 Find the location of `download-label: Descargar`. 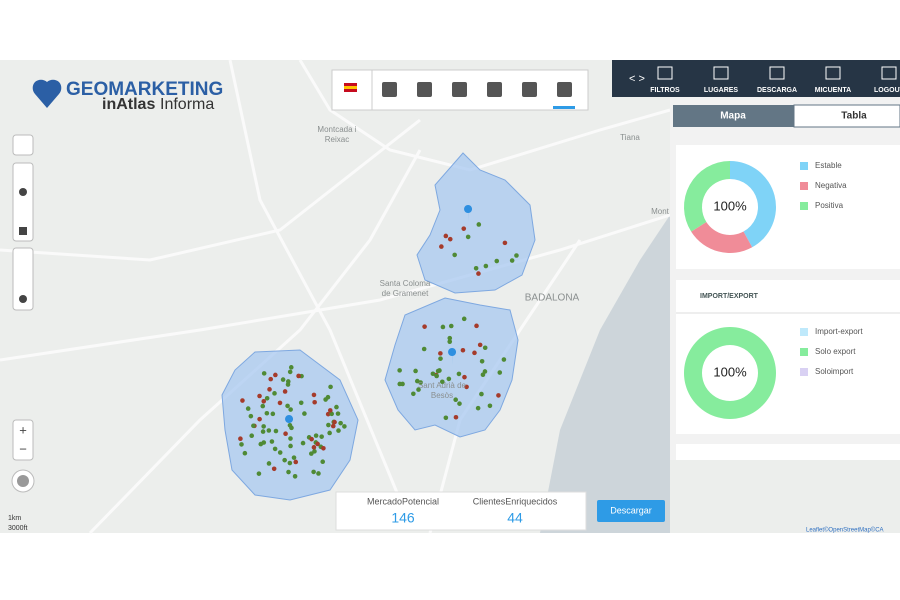

download-label: Descargar is located at coordinates (631, 510).